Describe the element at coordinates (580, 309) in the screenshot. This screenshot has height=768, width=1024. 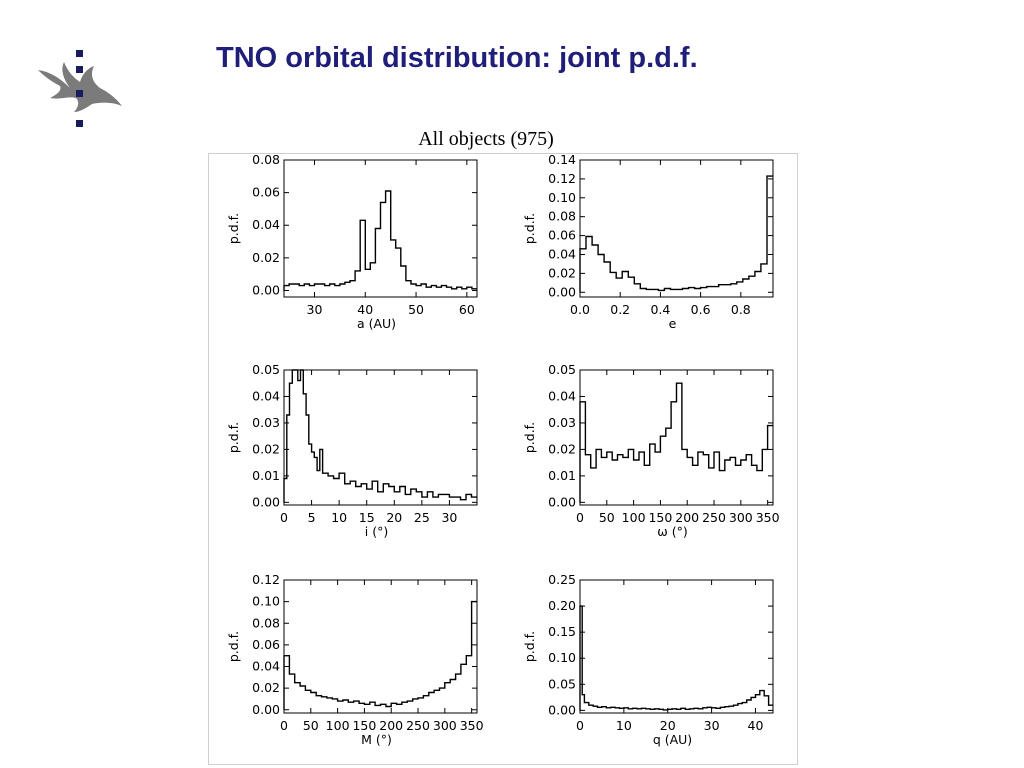
I see `x-tick-label: 0.0` at that location.